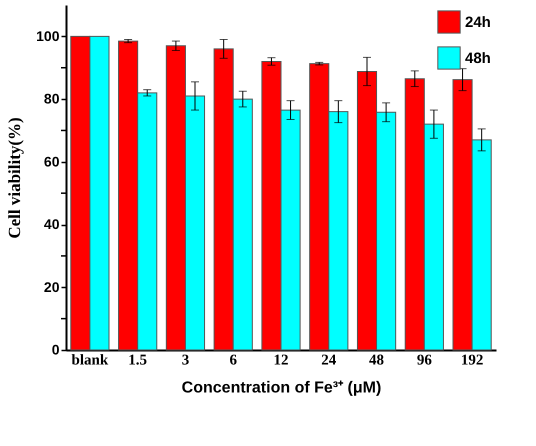  What do you see at coordinates (472, 360) in the screenshot?
I see `x-tick-label: 192` at bounding box center [472, 360].